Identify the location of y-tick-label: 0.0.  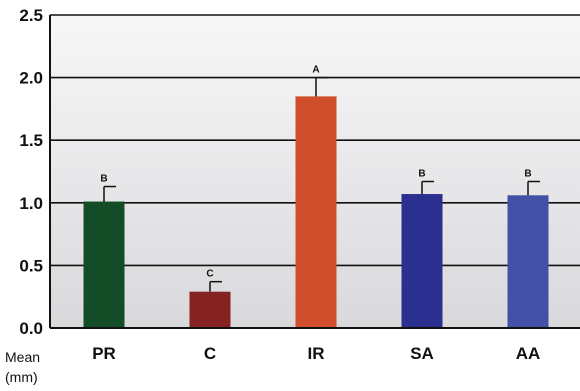
(31, 328).